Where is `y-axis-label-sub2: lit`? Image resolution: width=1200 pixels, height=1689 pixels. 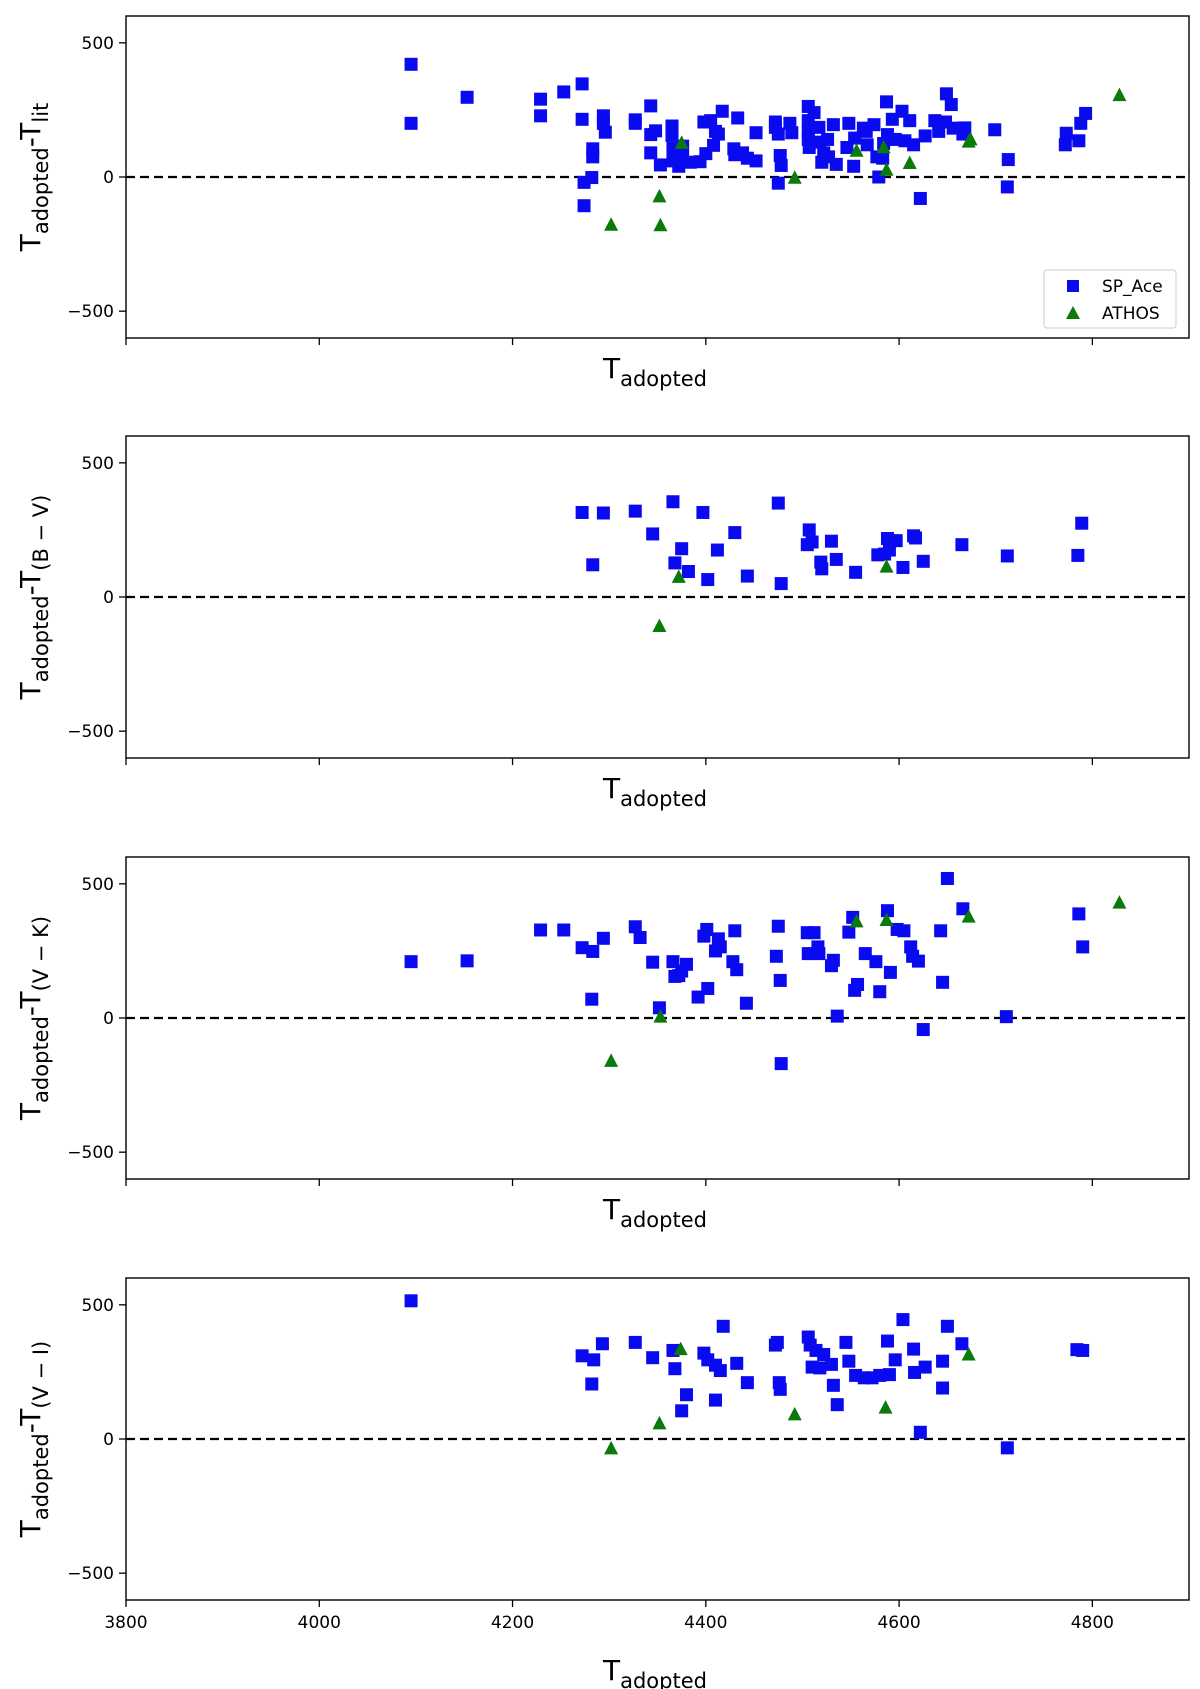 y-axis-label-sub2: lit is located at coordinates (41, 113).